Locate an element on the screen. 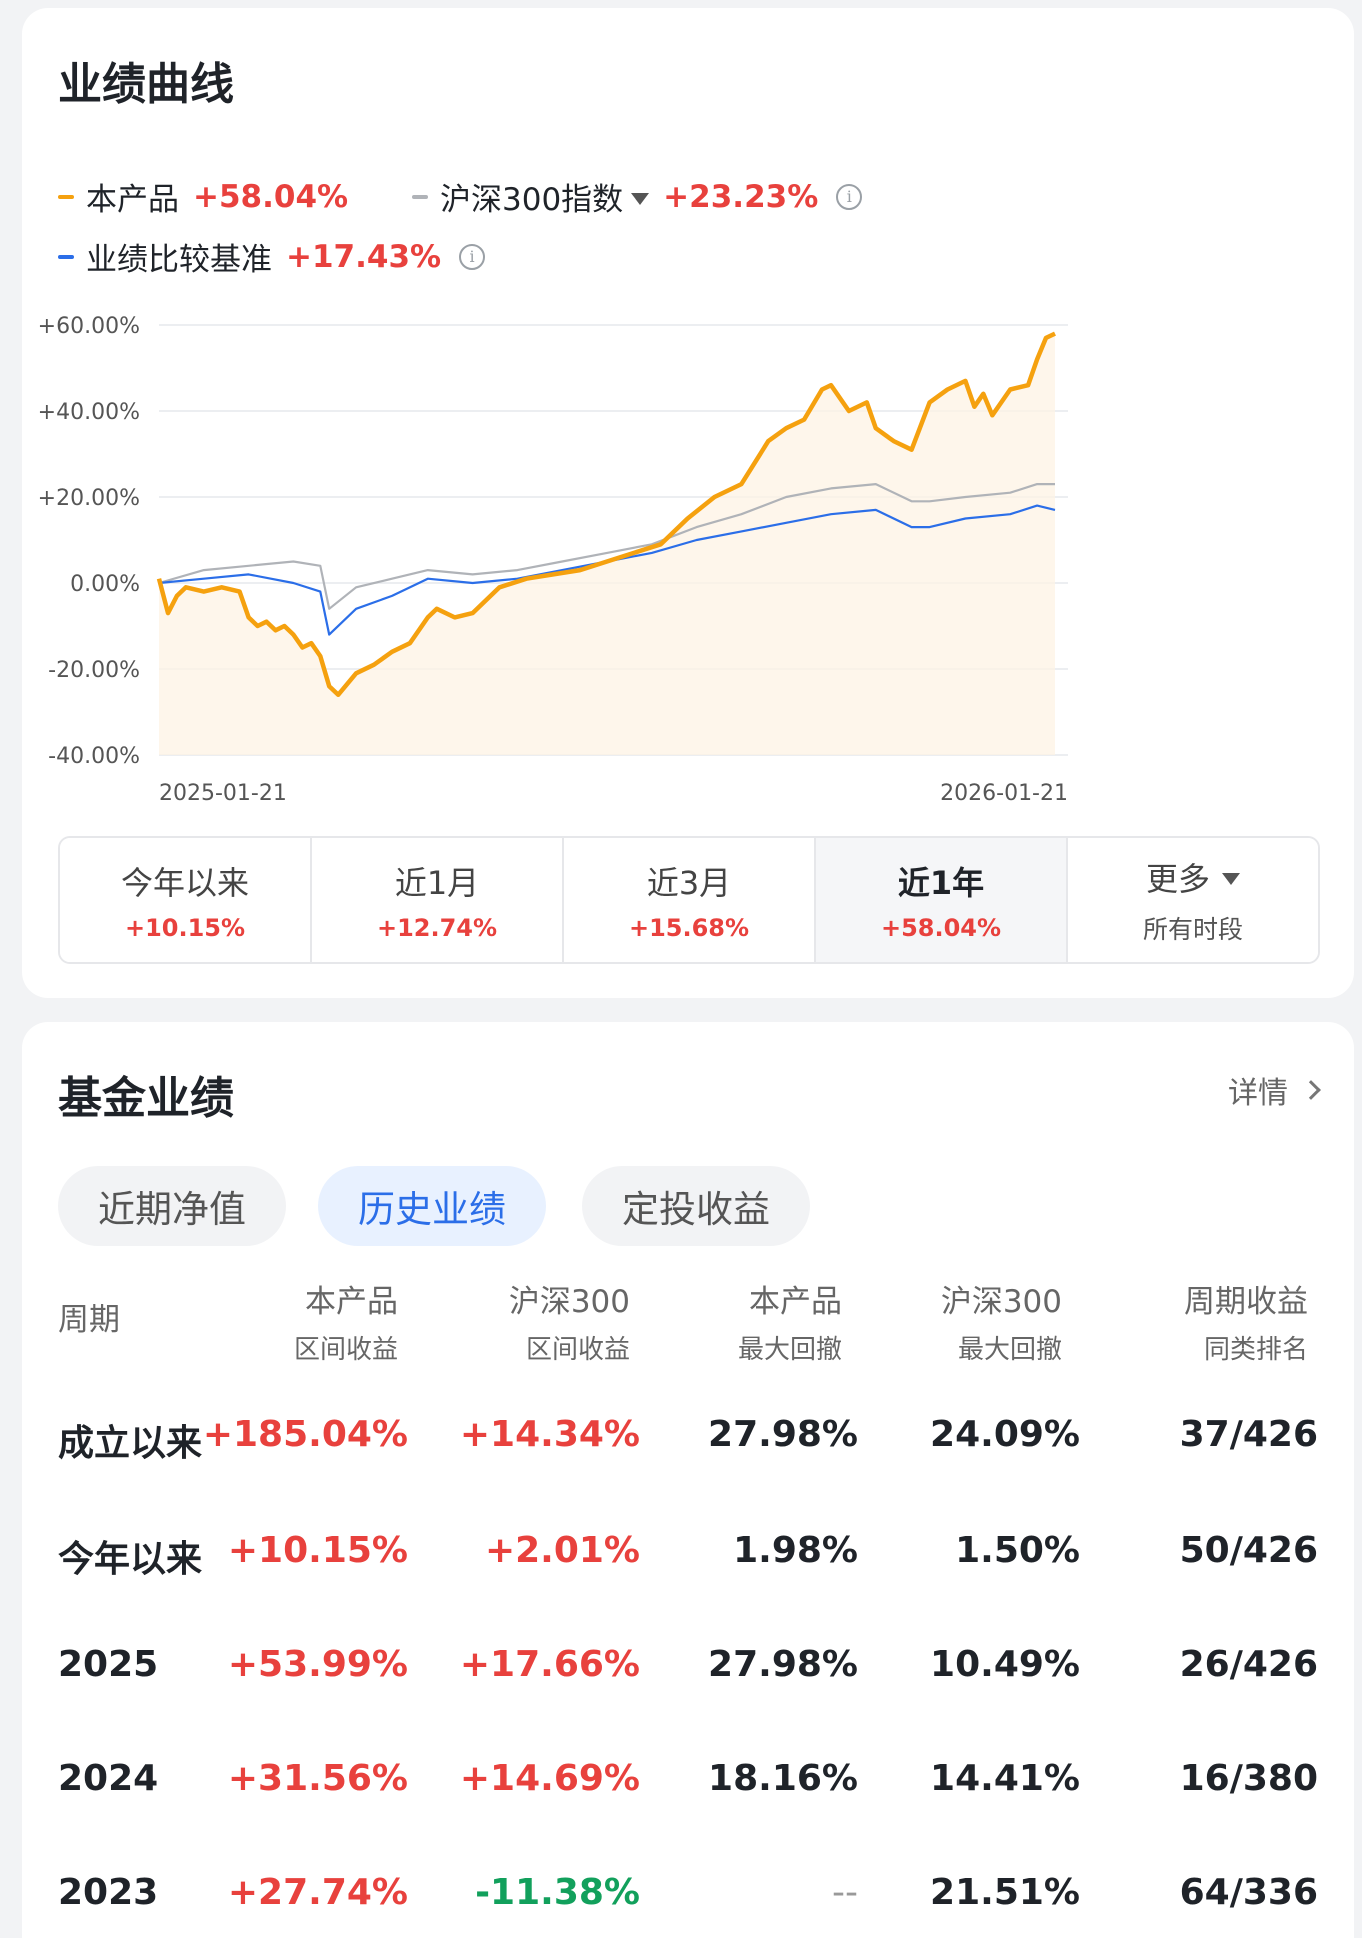 Image resolution: width=1362 pixels, height=1938 pixels. series-line-product is located at coordinates (606, 514).